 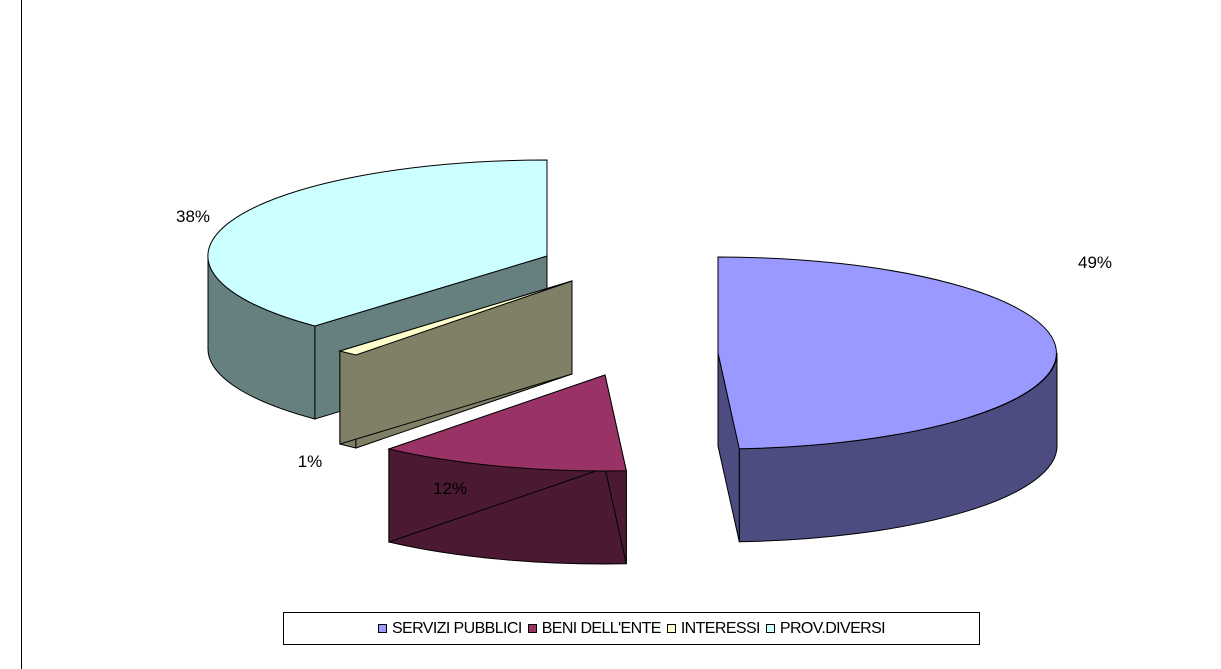 I want to click on pie-label-beni-dell-ente: 12%, so click(x=450, y=488).